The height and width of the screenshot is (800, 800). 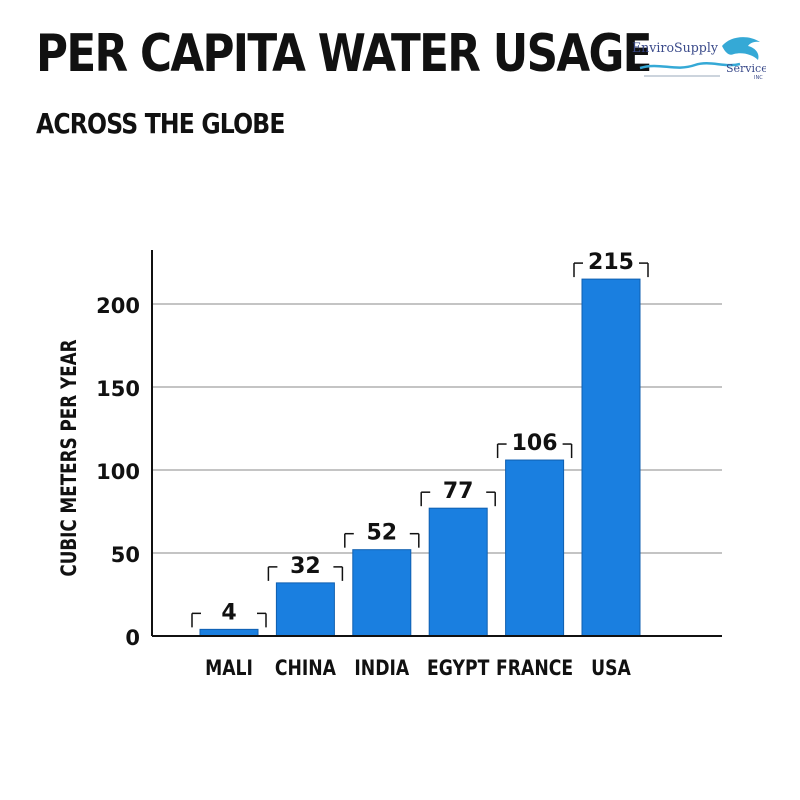 What do you see at coordinates (305, 609) in the screenshot?
I see `bar-china` at bounding box center [305, 609].